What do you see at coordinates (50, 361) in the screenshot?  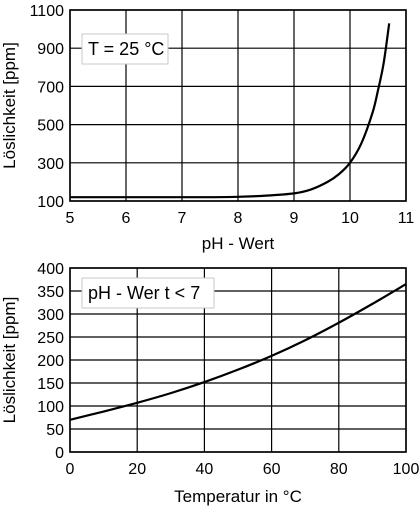 I see `y-tick-label: 200` at bounding box center [50, 361].